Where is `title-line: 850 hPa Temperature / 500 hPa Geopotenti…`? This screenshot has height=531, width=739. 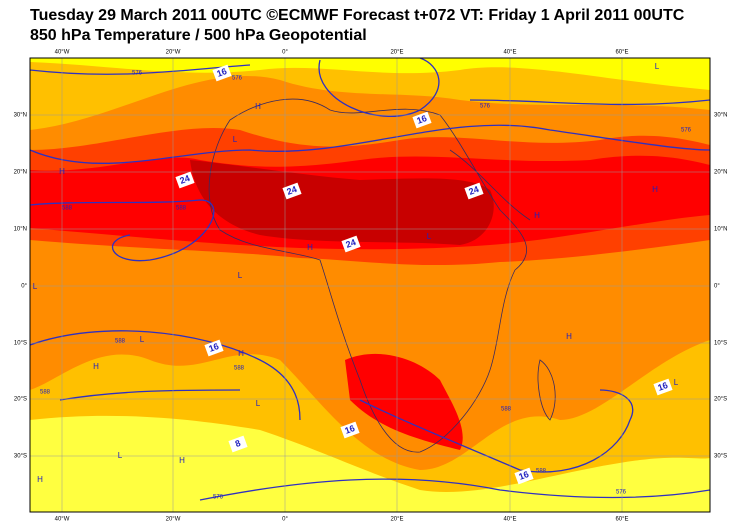 title-line: 850 hPa Temperature / 500 hPa Geopotenti… is located at coordinates (198, 35).